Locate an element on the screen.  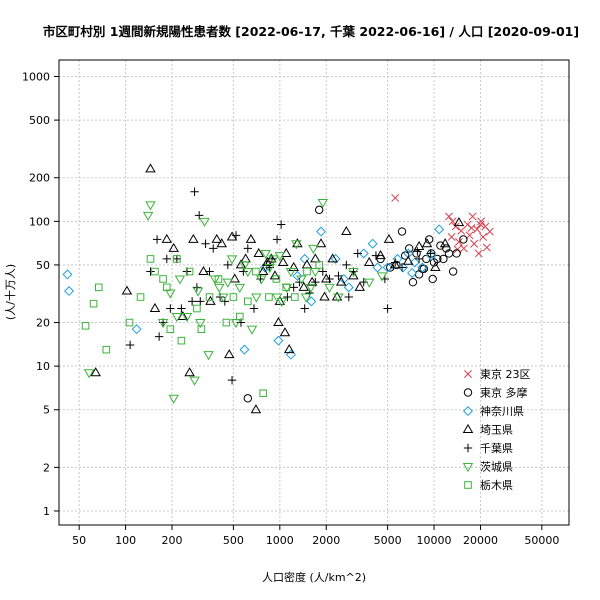
y-tick-label: 20 is located at coordinates (43, 323).